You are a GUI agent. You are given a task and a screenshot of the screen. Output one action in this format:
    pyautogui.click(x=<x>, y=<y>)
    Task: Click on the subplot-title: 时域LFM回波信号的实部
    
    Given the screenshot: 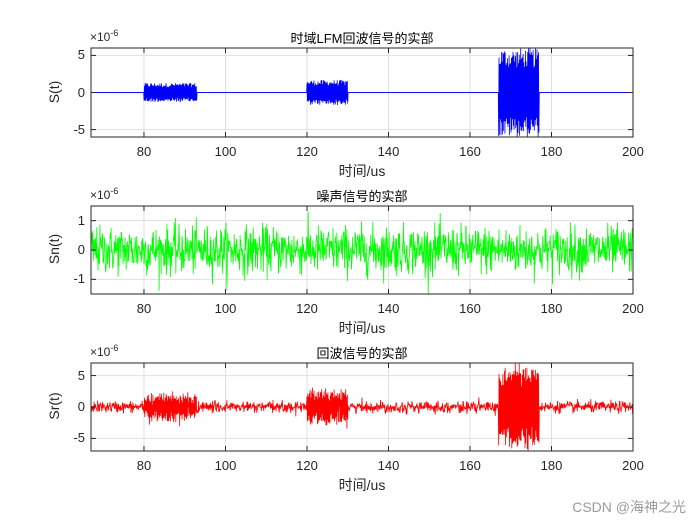 What is the action you would take?
    pyautogui.click(x=362, y=38)
    